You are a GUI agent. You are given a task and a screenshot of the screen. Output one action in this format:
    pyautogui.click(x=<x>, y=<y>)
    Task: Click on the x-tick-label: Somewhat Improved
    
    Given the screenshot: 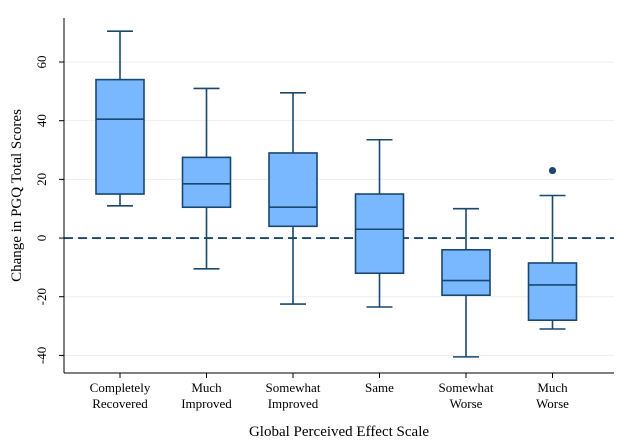 What is the action you would take?
    pyautogui.click(x=293, y=395)
    